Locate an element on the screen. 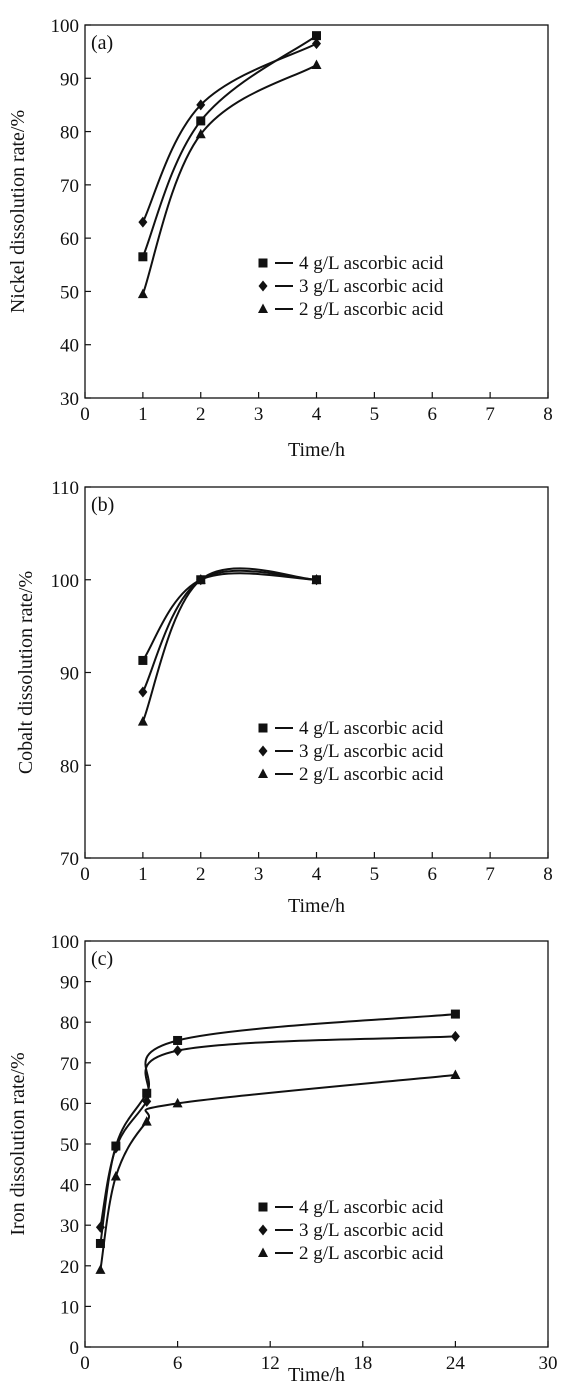  panel-label: (a) is located at coordinates (102, 43).